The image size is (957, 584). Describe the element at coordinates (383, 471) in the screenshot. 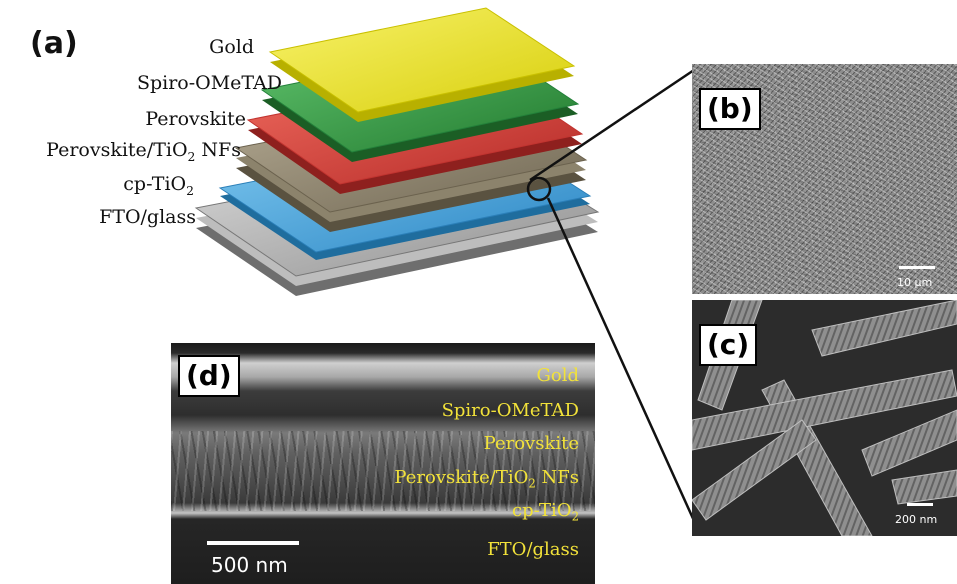

I see `crosssection-texture` at that location.